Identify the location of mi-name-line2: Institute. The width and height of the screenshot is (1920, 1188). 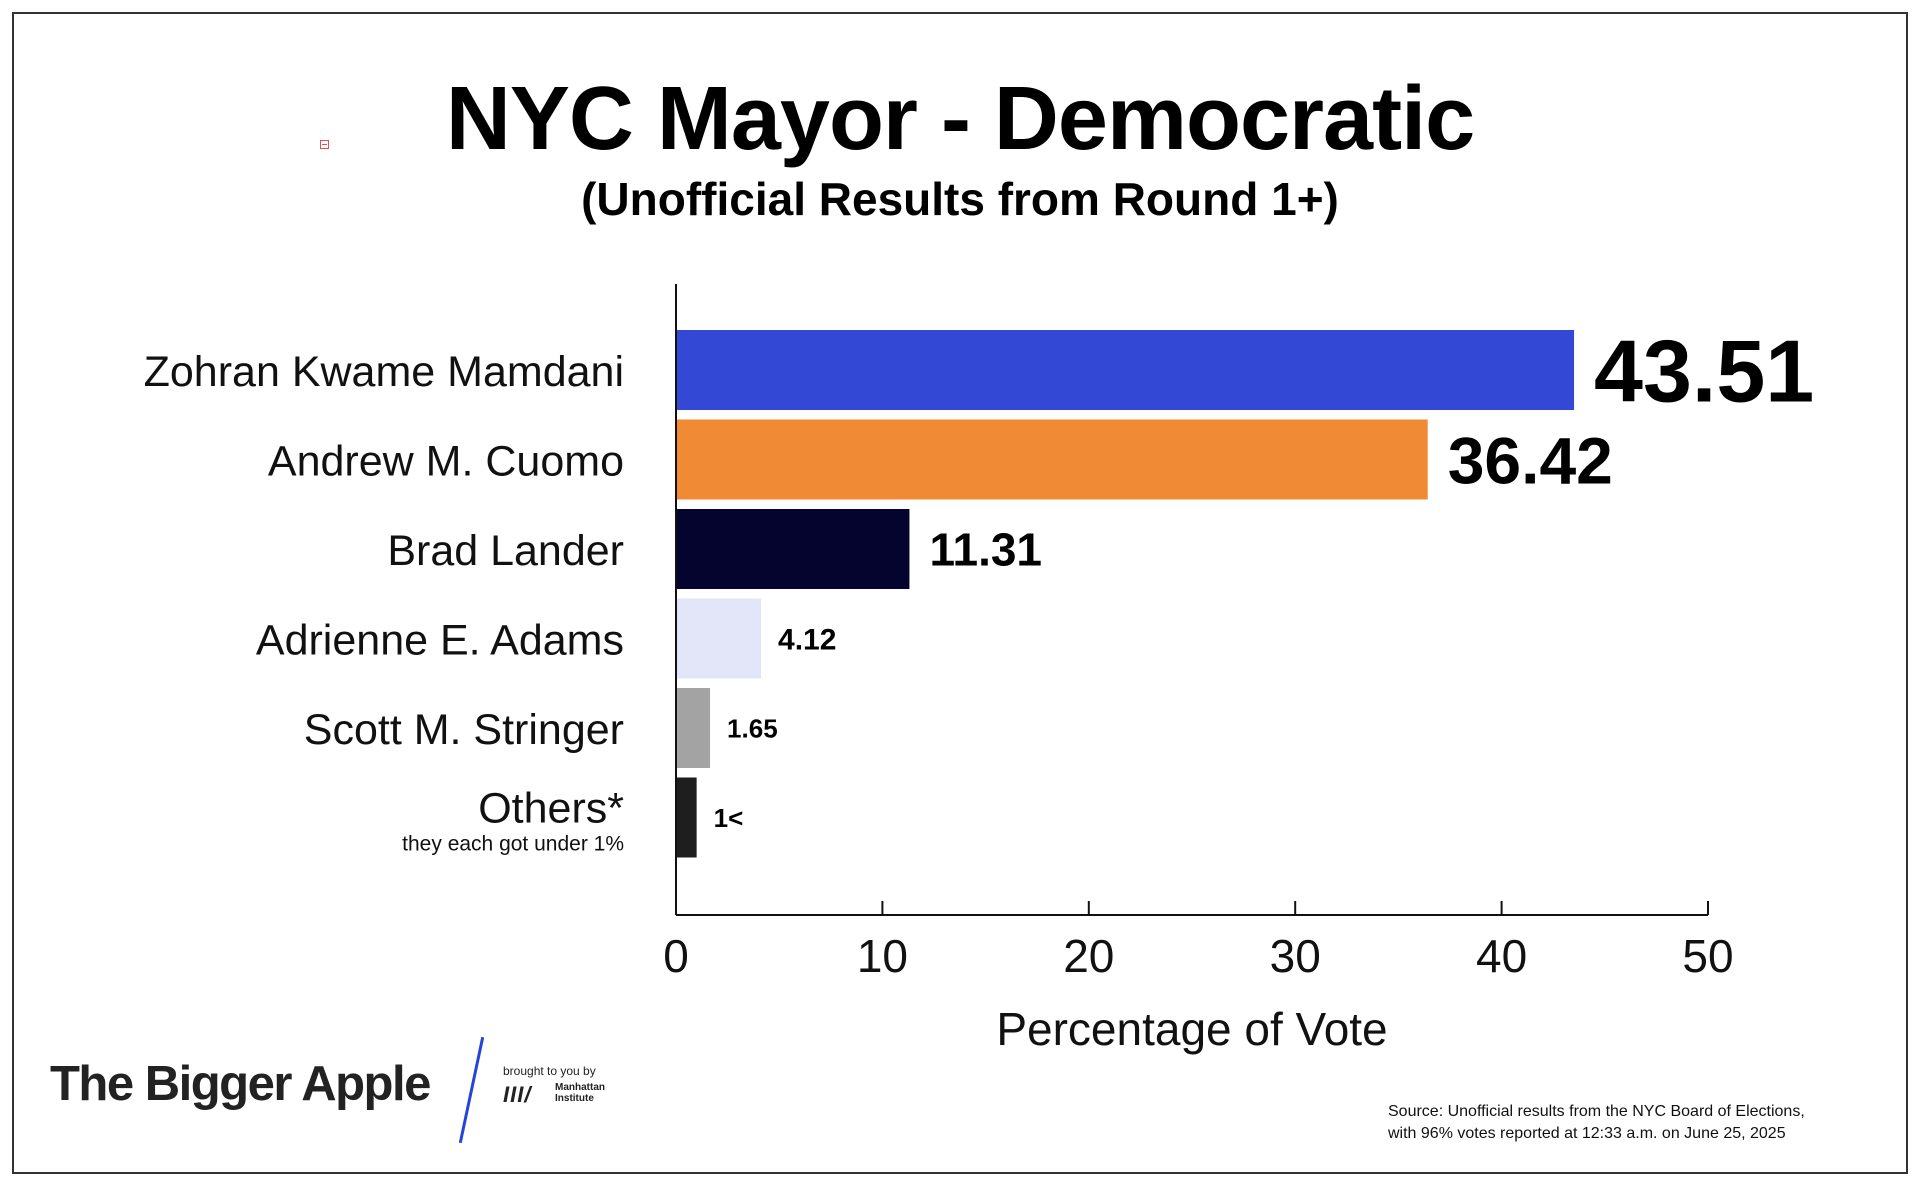
(574, 1098).